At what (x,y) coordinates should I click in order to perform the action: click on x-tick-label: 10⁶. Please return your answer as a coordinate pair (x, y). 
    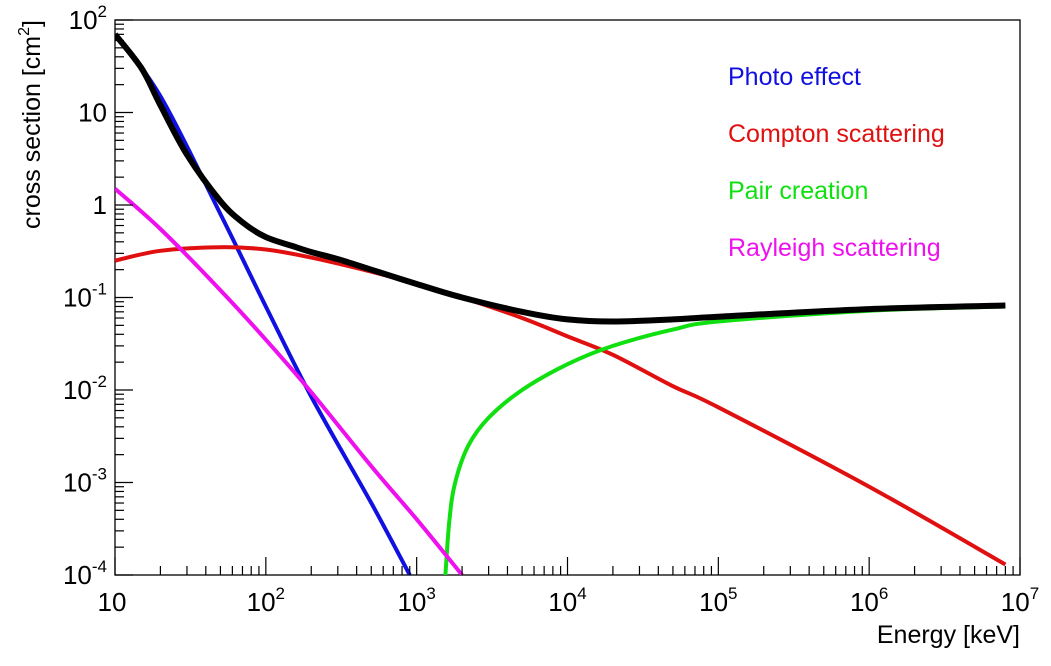
    Looking at the image, I should click on (869, 600).